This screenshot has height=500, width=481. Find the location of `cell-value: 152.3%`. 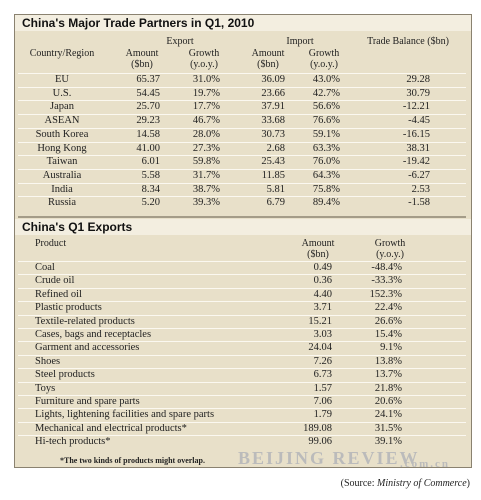

cell-value: 152.3% is located at coordinates (385, 294).